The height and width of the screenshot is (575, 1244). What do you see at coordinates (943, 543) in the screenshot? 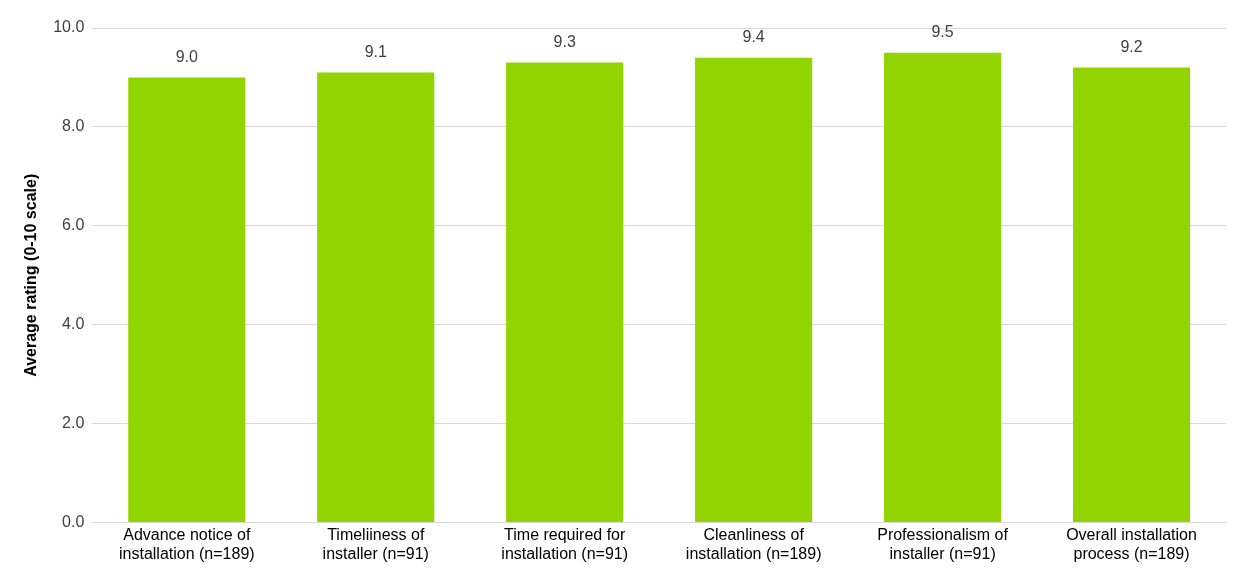
I see `x-tick-label: Professionalism of installer (n=91)` at bounding box center [943, 543].